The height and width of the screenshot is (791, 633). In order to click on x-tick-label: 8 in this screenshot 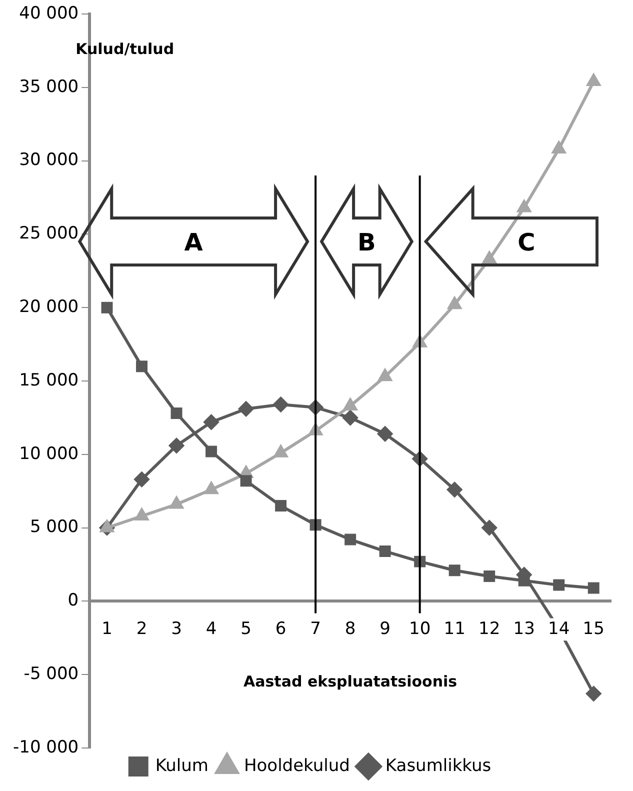, I will do `click(350, 628)`.